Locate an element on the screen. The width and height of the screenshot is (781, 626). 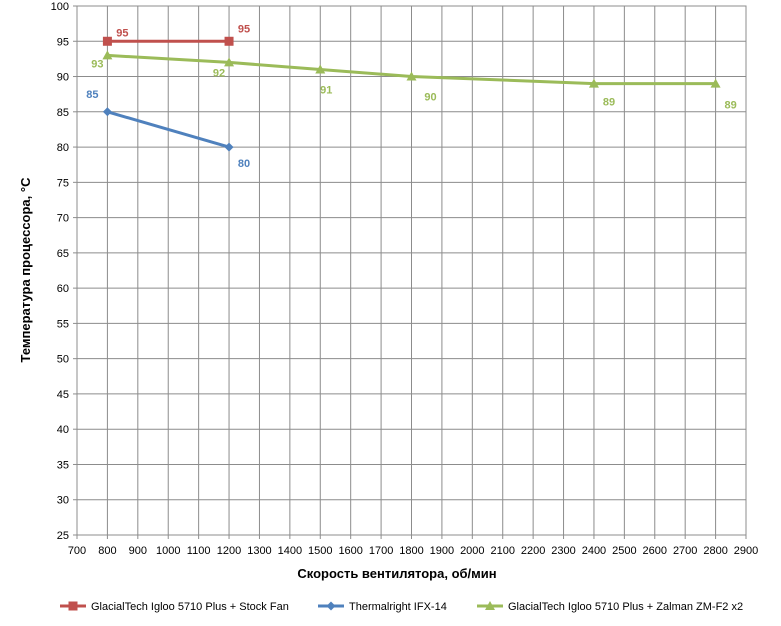
data-label: 80 is located at coordinates (244, 164).